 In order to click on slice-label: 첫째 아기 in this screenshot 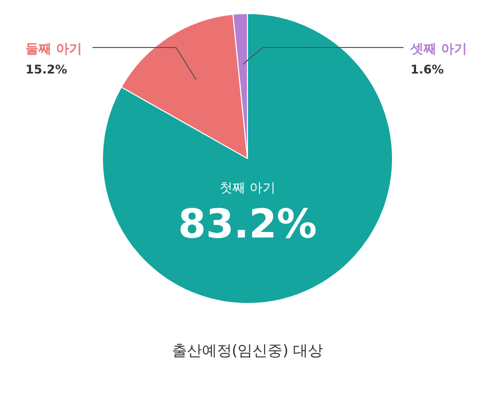, I will do `click(247, 188)`.